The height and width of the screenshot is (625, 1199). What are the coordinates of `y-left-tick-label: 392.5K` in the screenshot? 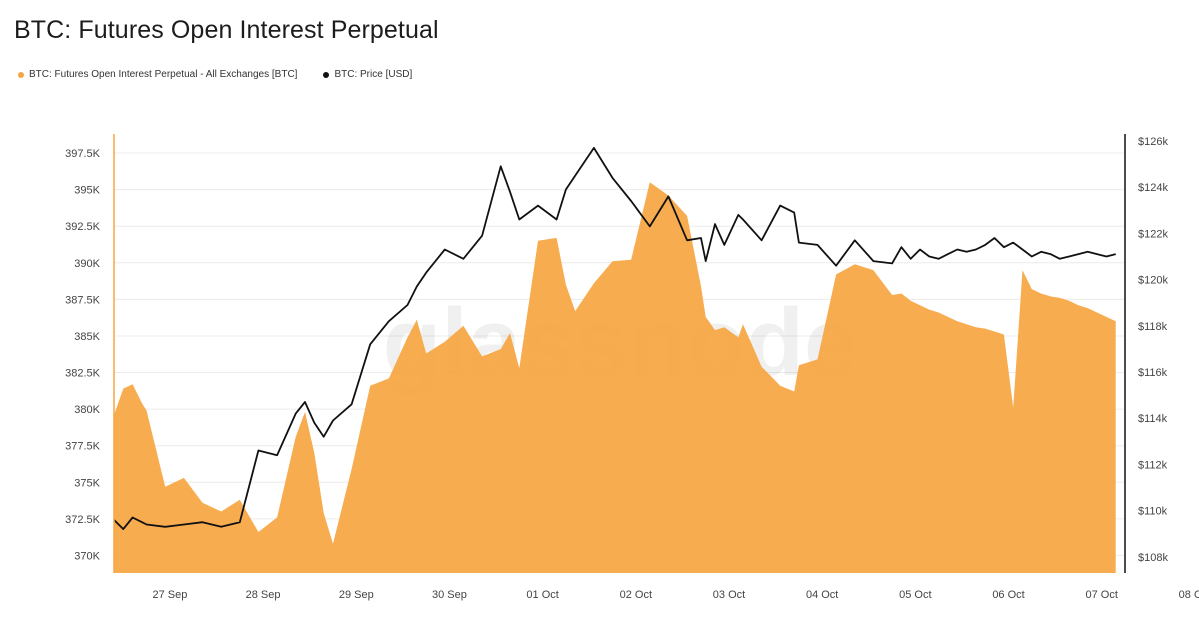 It's located at (83, 227).